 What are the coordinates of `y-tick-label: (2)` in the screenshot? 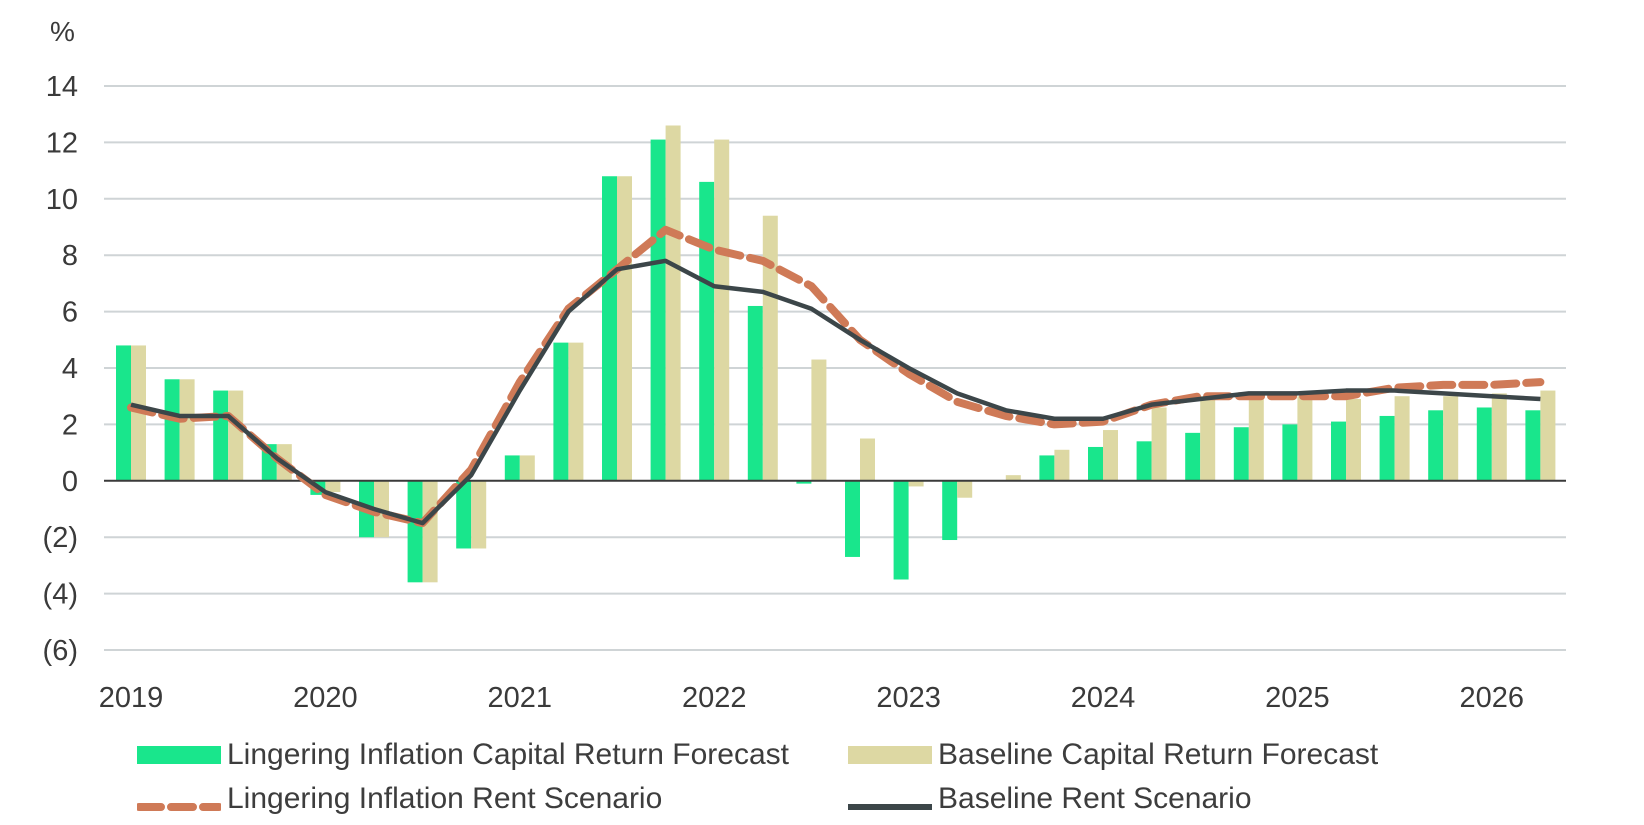 It's located at (60, 538).